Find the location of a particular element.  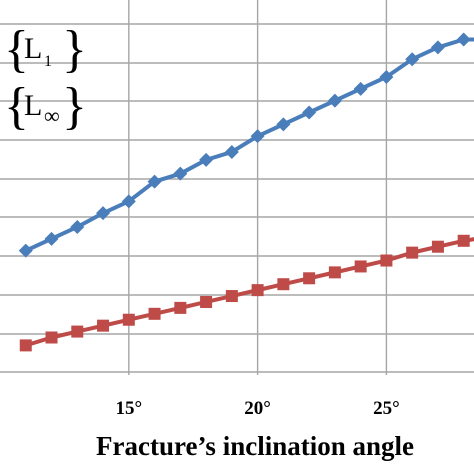

x-tick-label: 20° is located at coordinates (257, 408).